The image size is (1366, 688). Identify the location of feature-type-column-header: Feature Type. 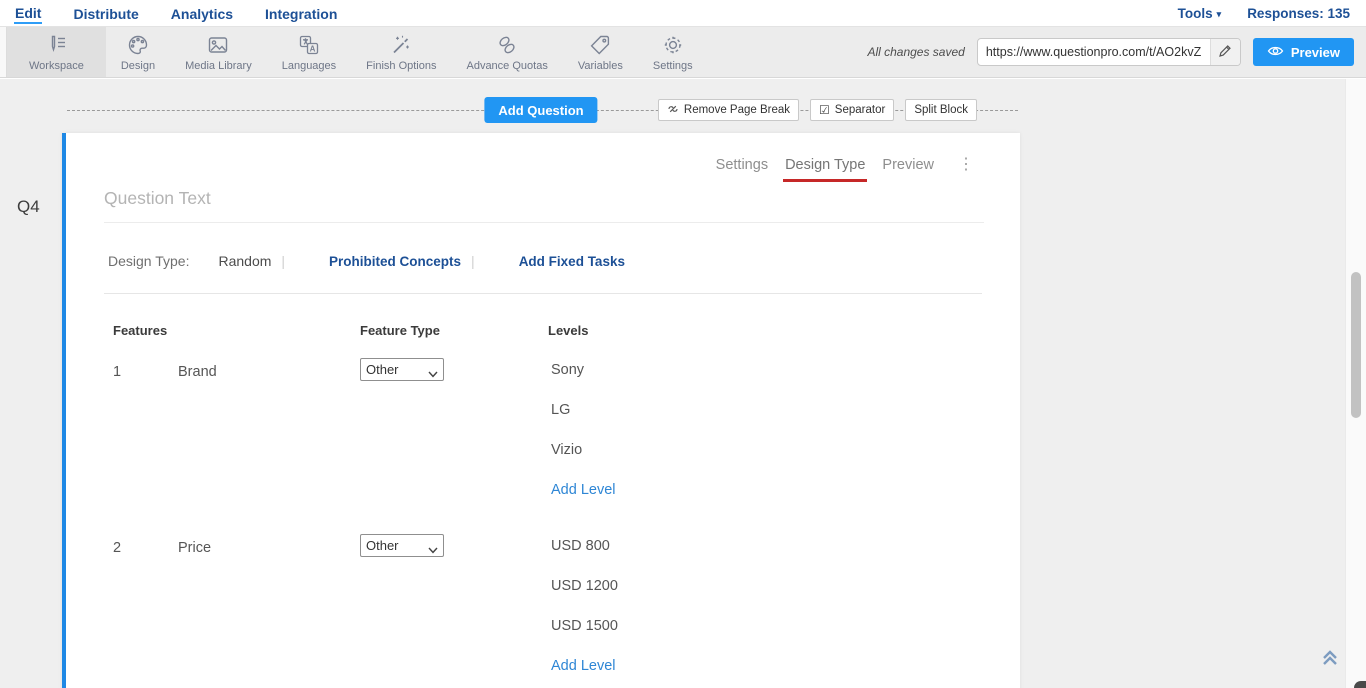
(400, 330).